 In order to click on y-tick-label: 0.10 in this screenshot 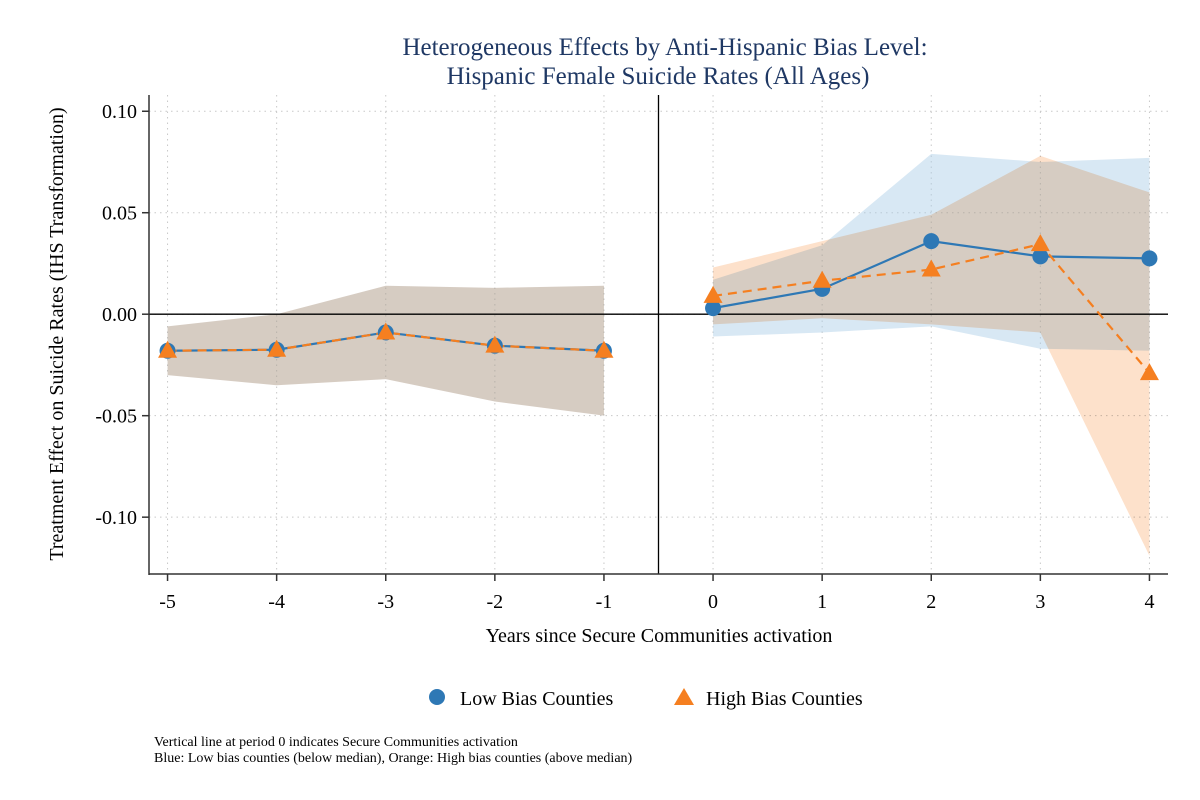, I will do `click(119, 112)`.